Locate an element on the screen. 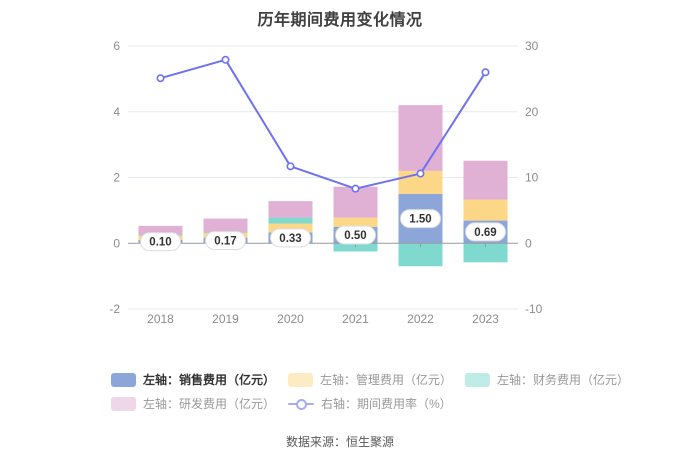 Image resolution: width=680 pixels, height=460 pixels. right-axis-tick-label: 30 is located at coordinates (532, 46).